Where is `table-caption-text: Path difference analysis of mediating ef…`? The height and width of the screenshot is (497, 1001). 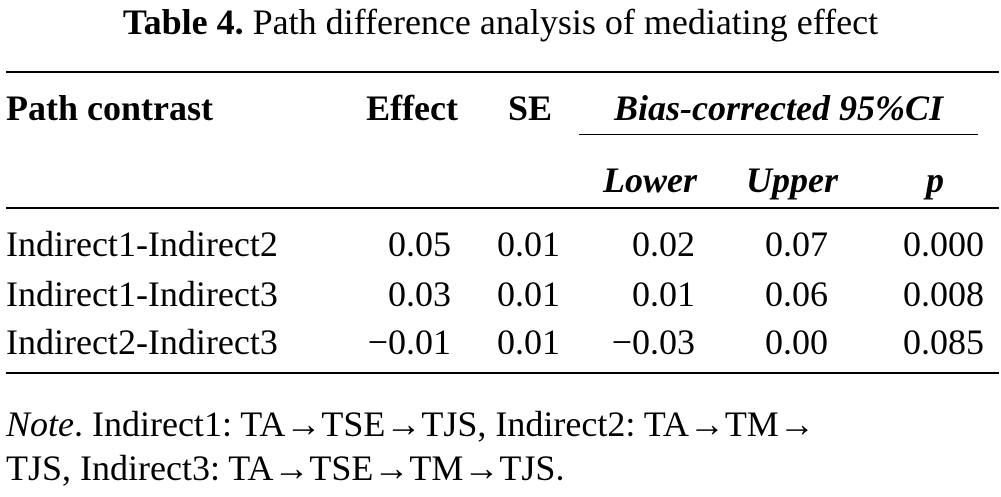 table-caption-text: Path difference analysis of mediating ef… is located at coordinates (565, 22).